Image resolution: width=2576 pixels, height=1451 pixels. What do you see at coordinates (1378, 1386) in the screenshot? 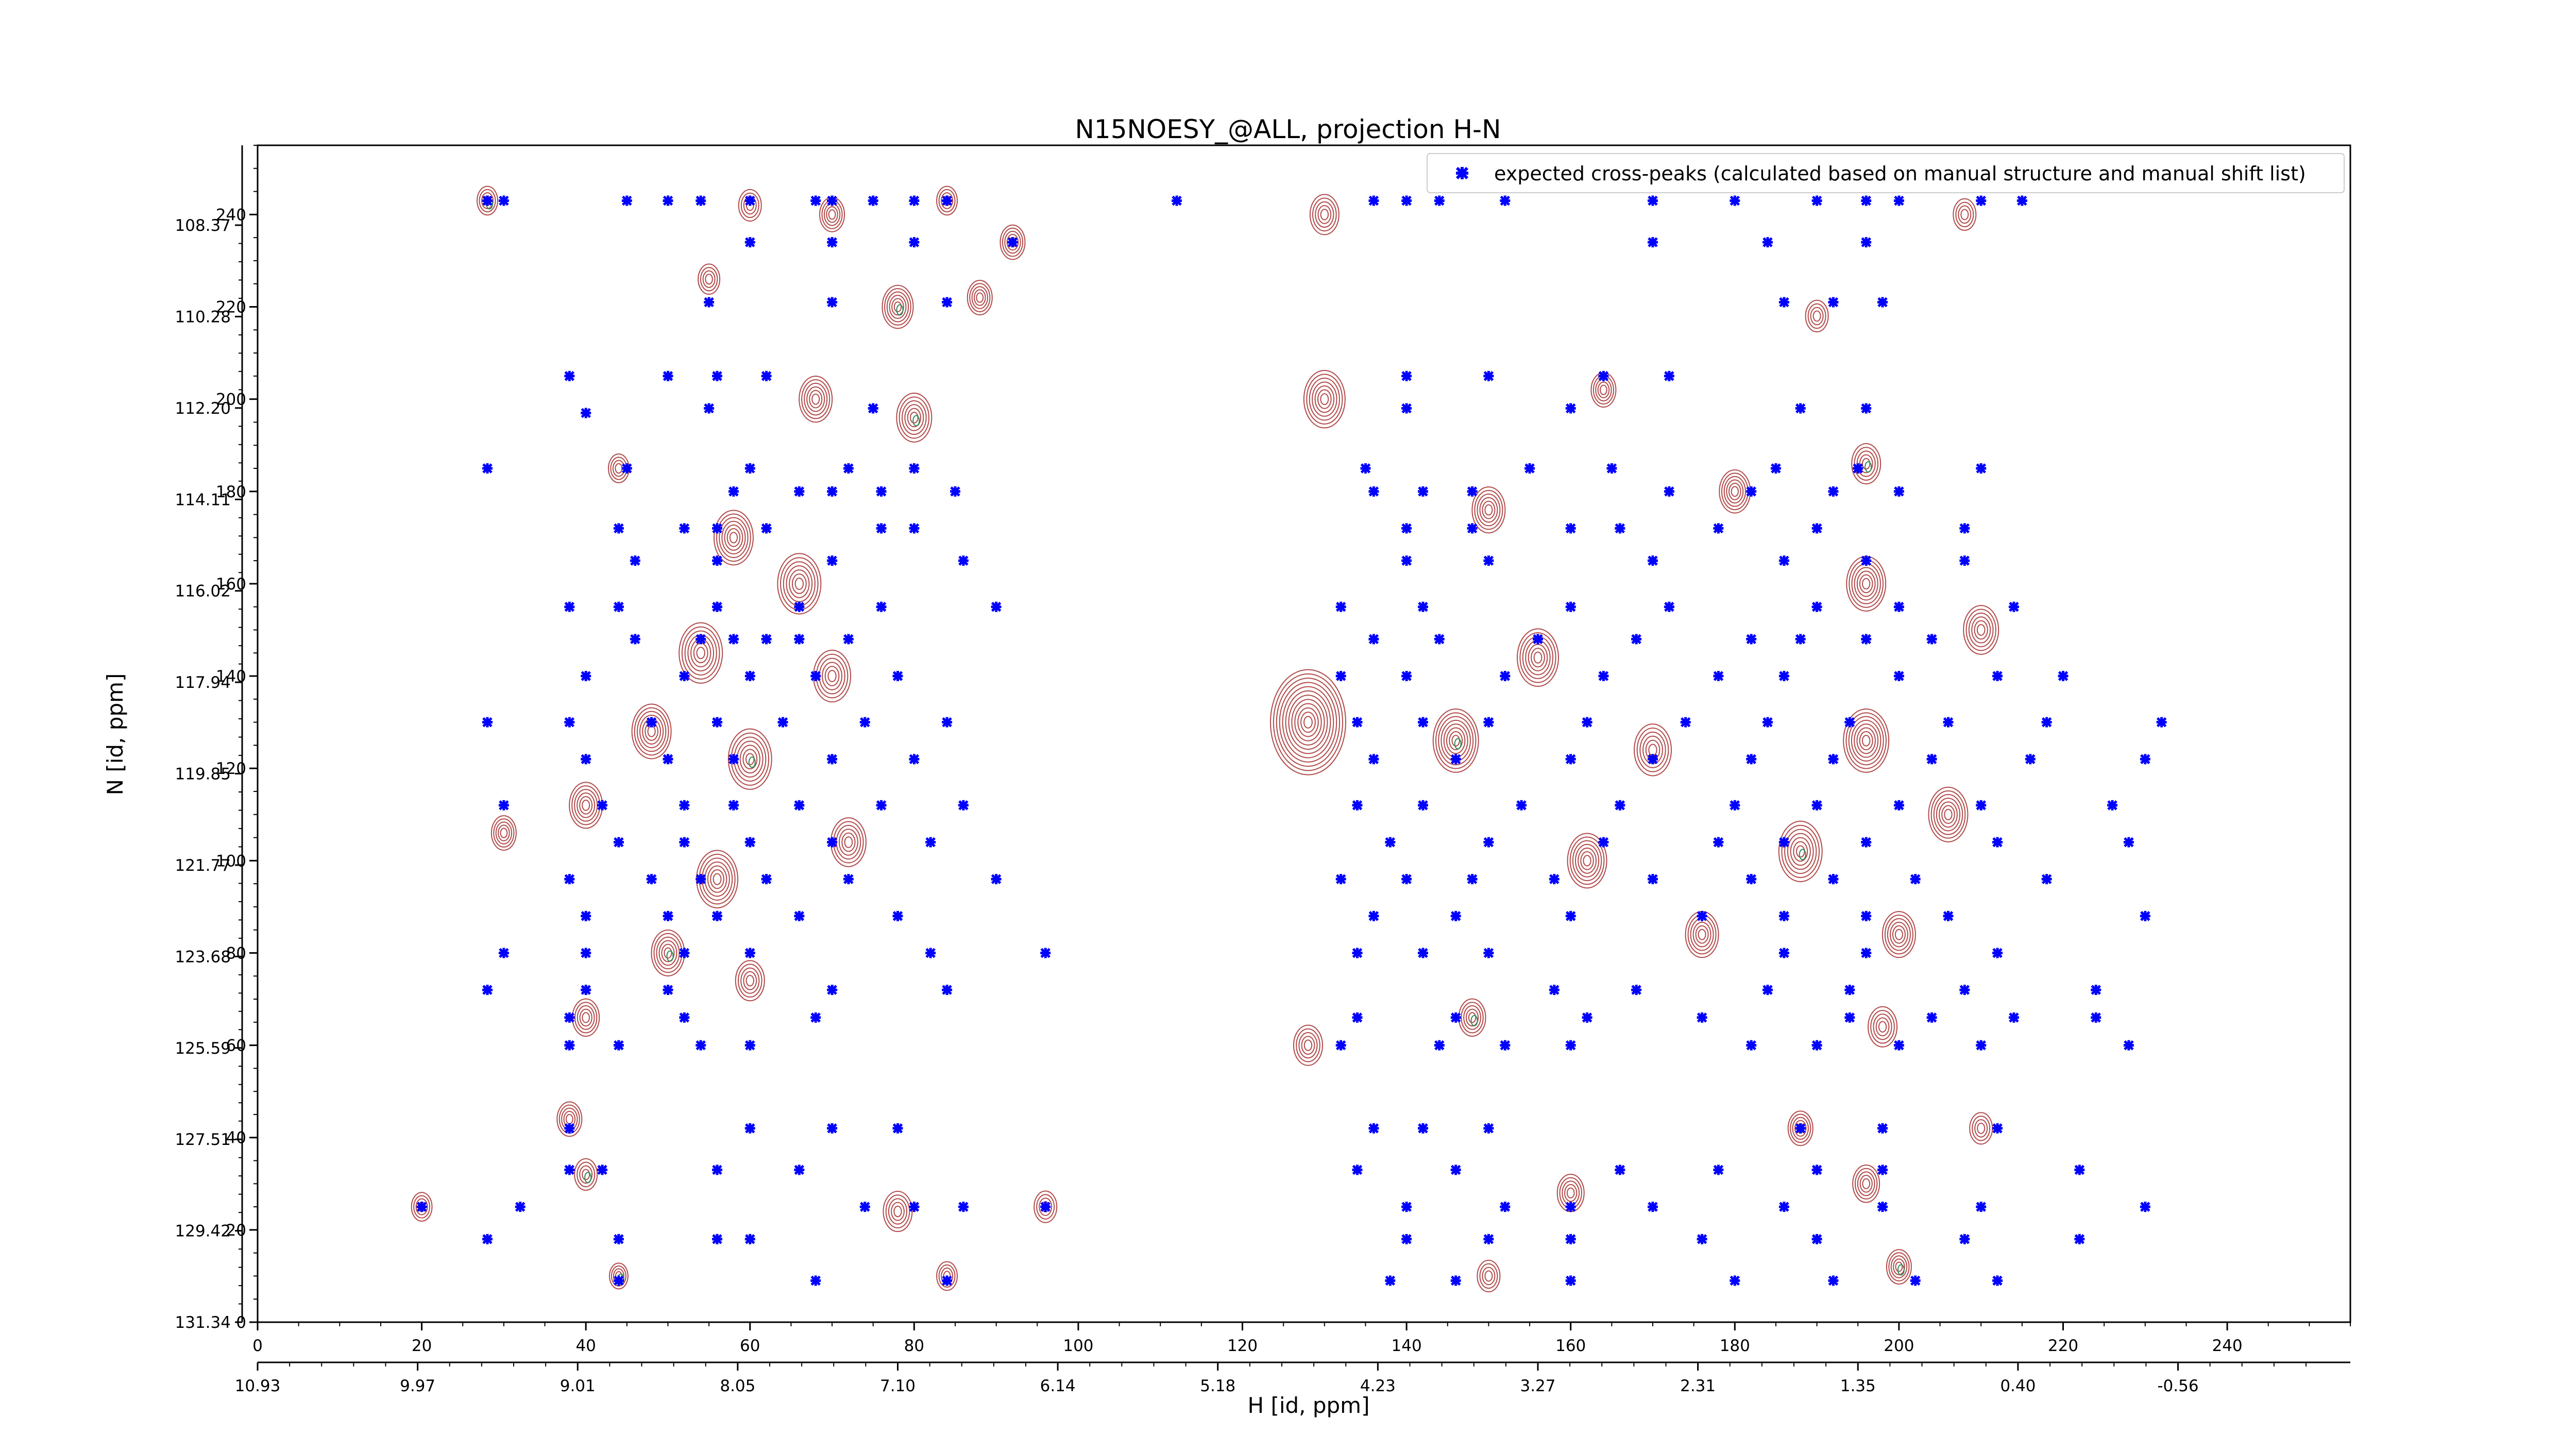
I see `x-ppm-tick-label: 4.23` at bounding box center [1378, 1386].